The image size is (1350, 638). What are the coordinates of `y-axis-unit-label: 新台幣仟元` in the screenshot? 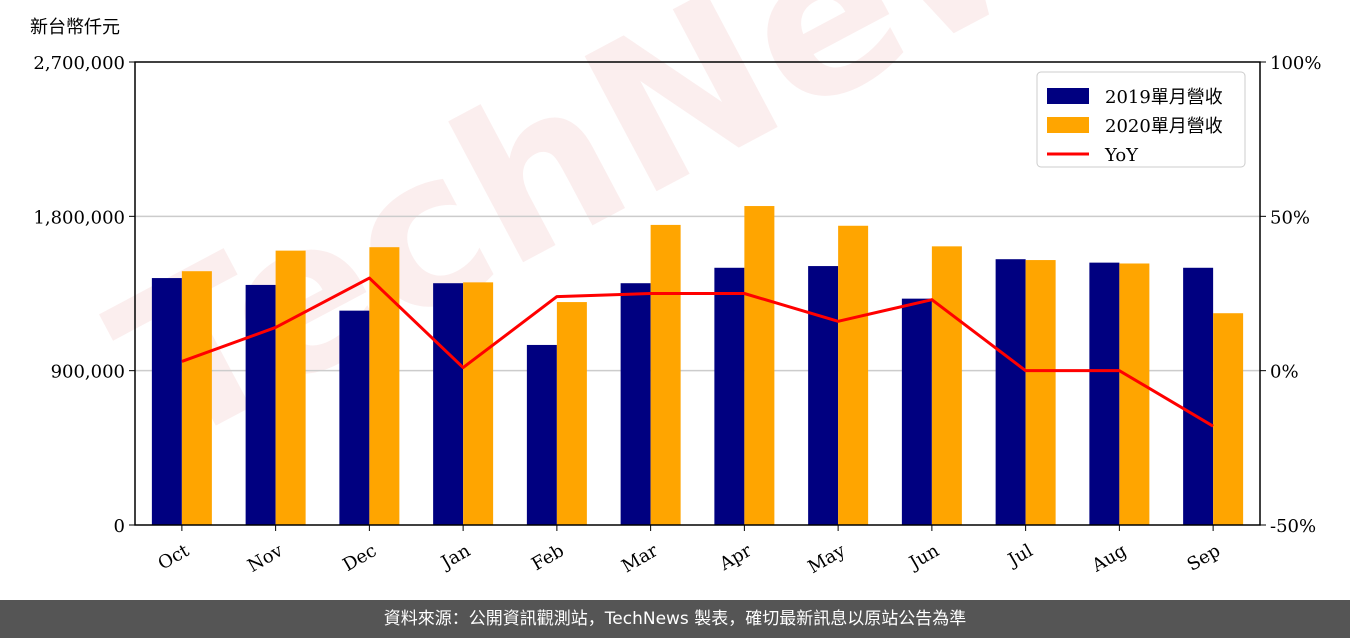 It's located at (75, 27).